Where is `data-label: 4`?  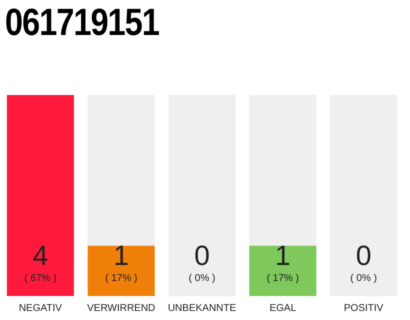
data-label: 4 is located at coordinates (40, 255).